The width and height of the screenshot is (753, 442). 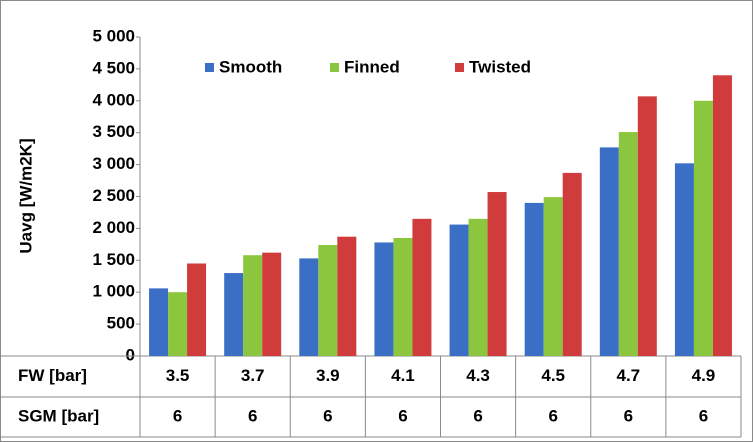 I want to click on y-tick-label: 4 500, so click(x=113, y=67).